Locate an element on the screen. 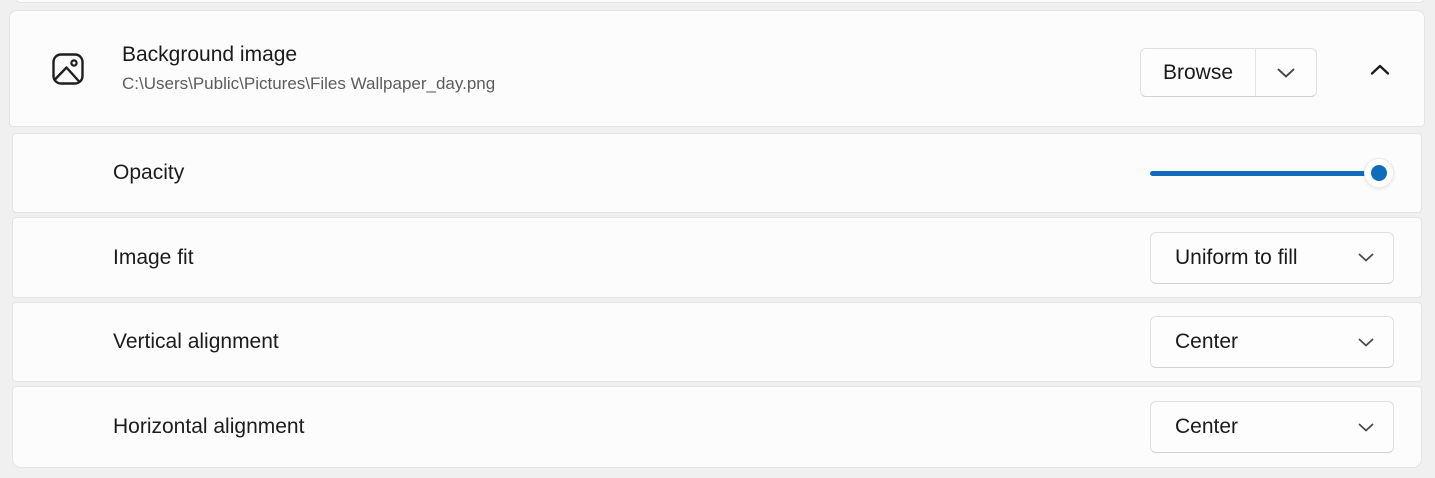  image-fit-value: Uniform to fill is located at coordinates (1236, 257).